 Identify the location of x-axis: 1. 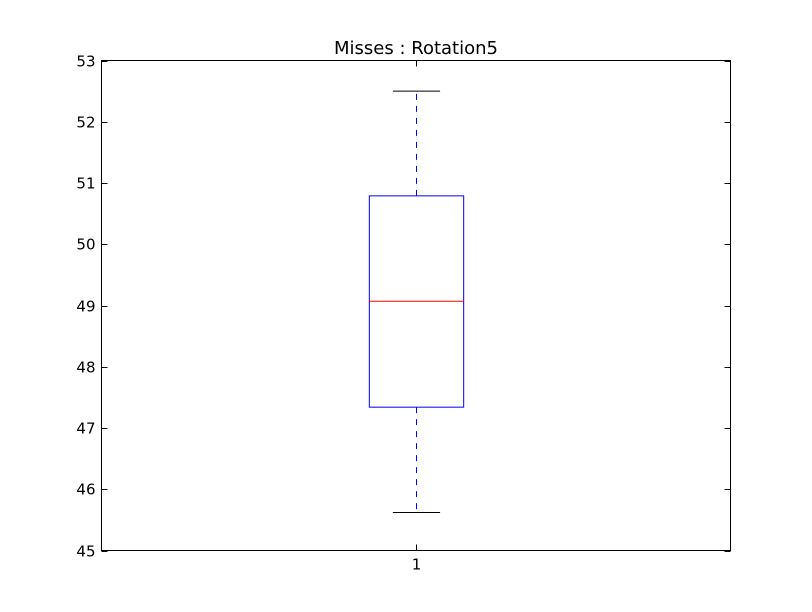
(417, 317).